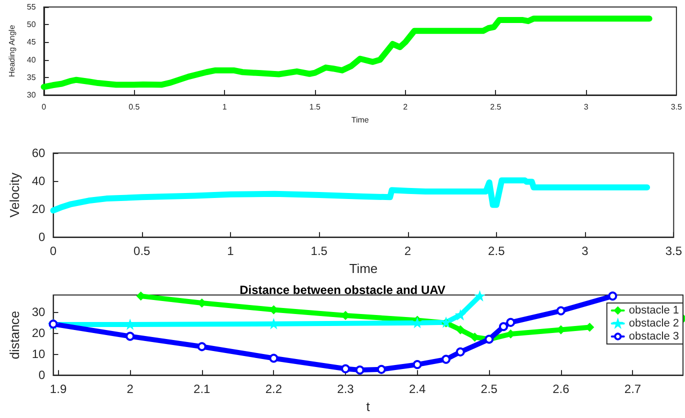 The image size is (685, 418). Describe the element at coordinates (202, 389) in the screenshot. I see `x-tick-label: 2.1` at that location.